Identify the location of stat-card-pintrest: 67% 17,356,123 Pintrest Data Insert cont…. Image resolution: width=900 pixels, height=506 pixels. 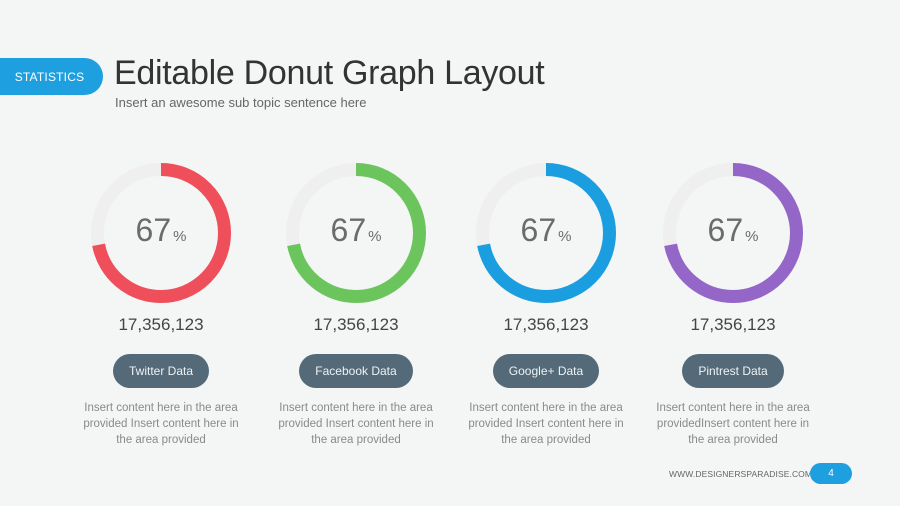
(733, 304).